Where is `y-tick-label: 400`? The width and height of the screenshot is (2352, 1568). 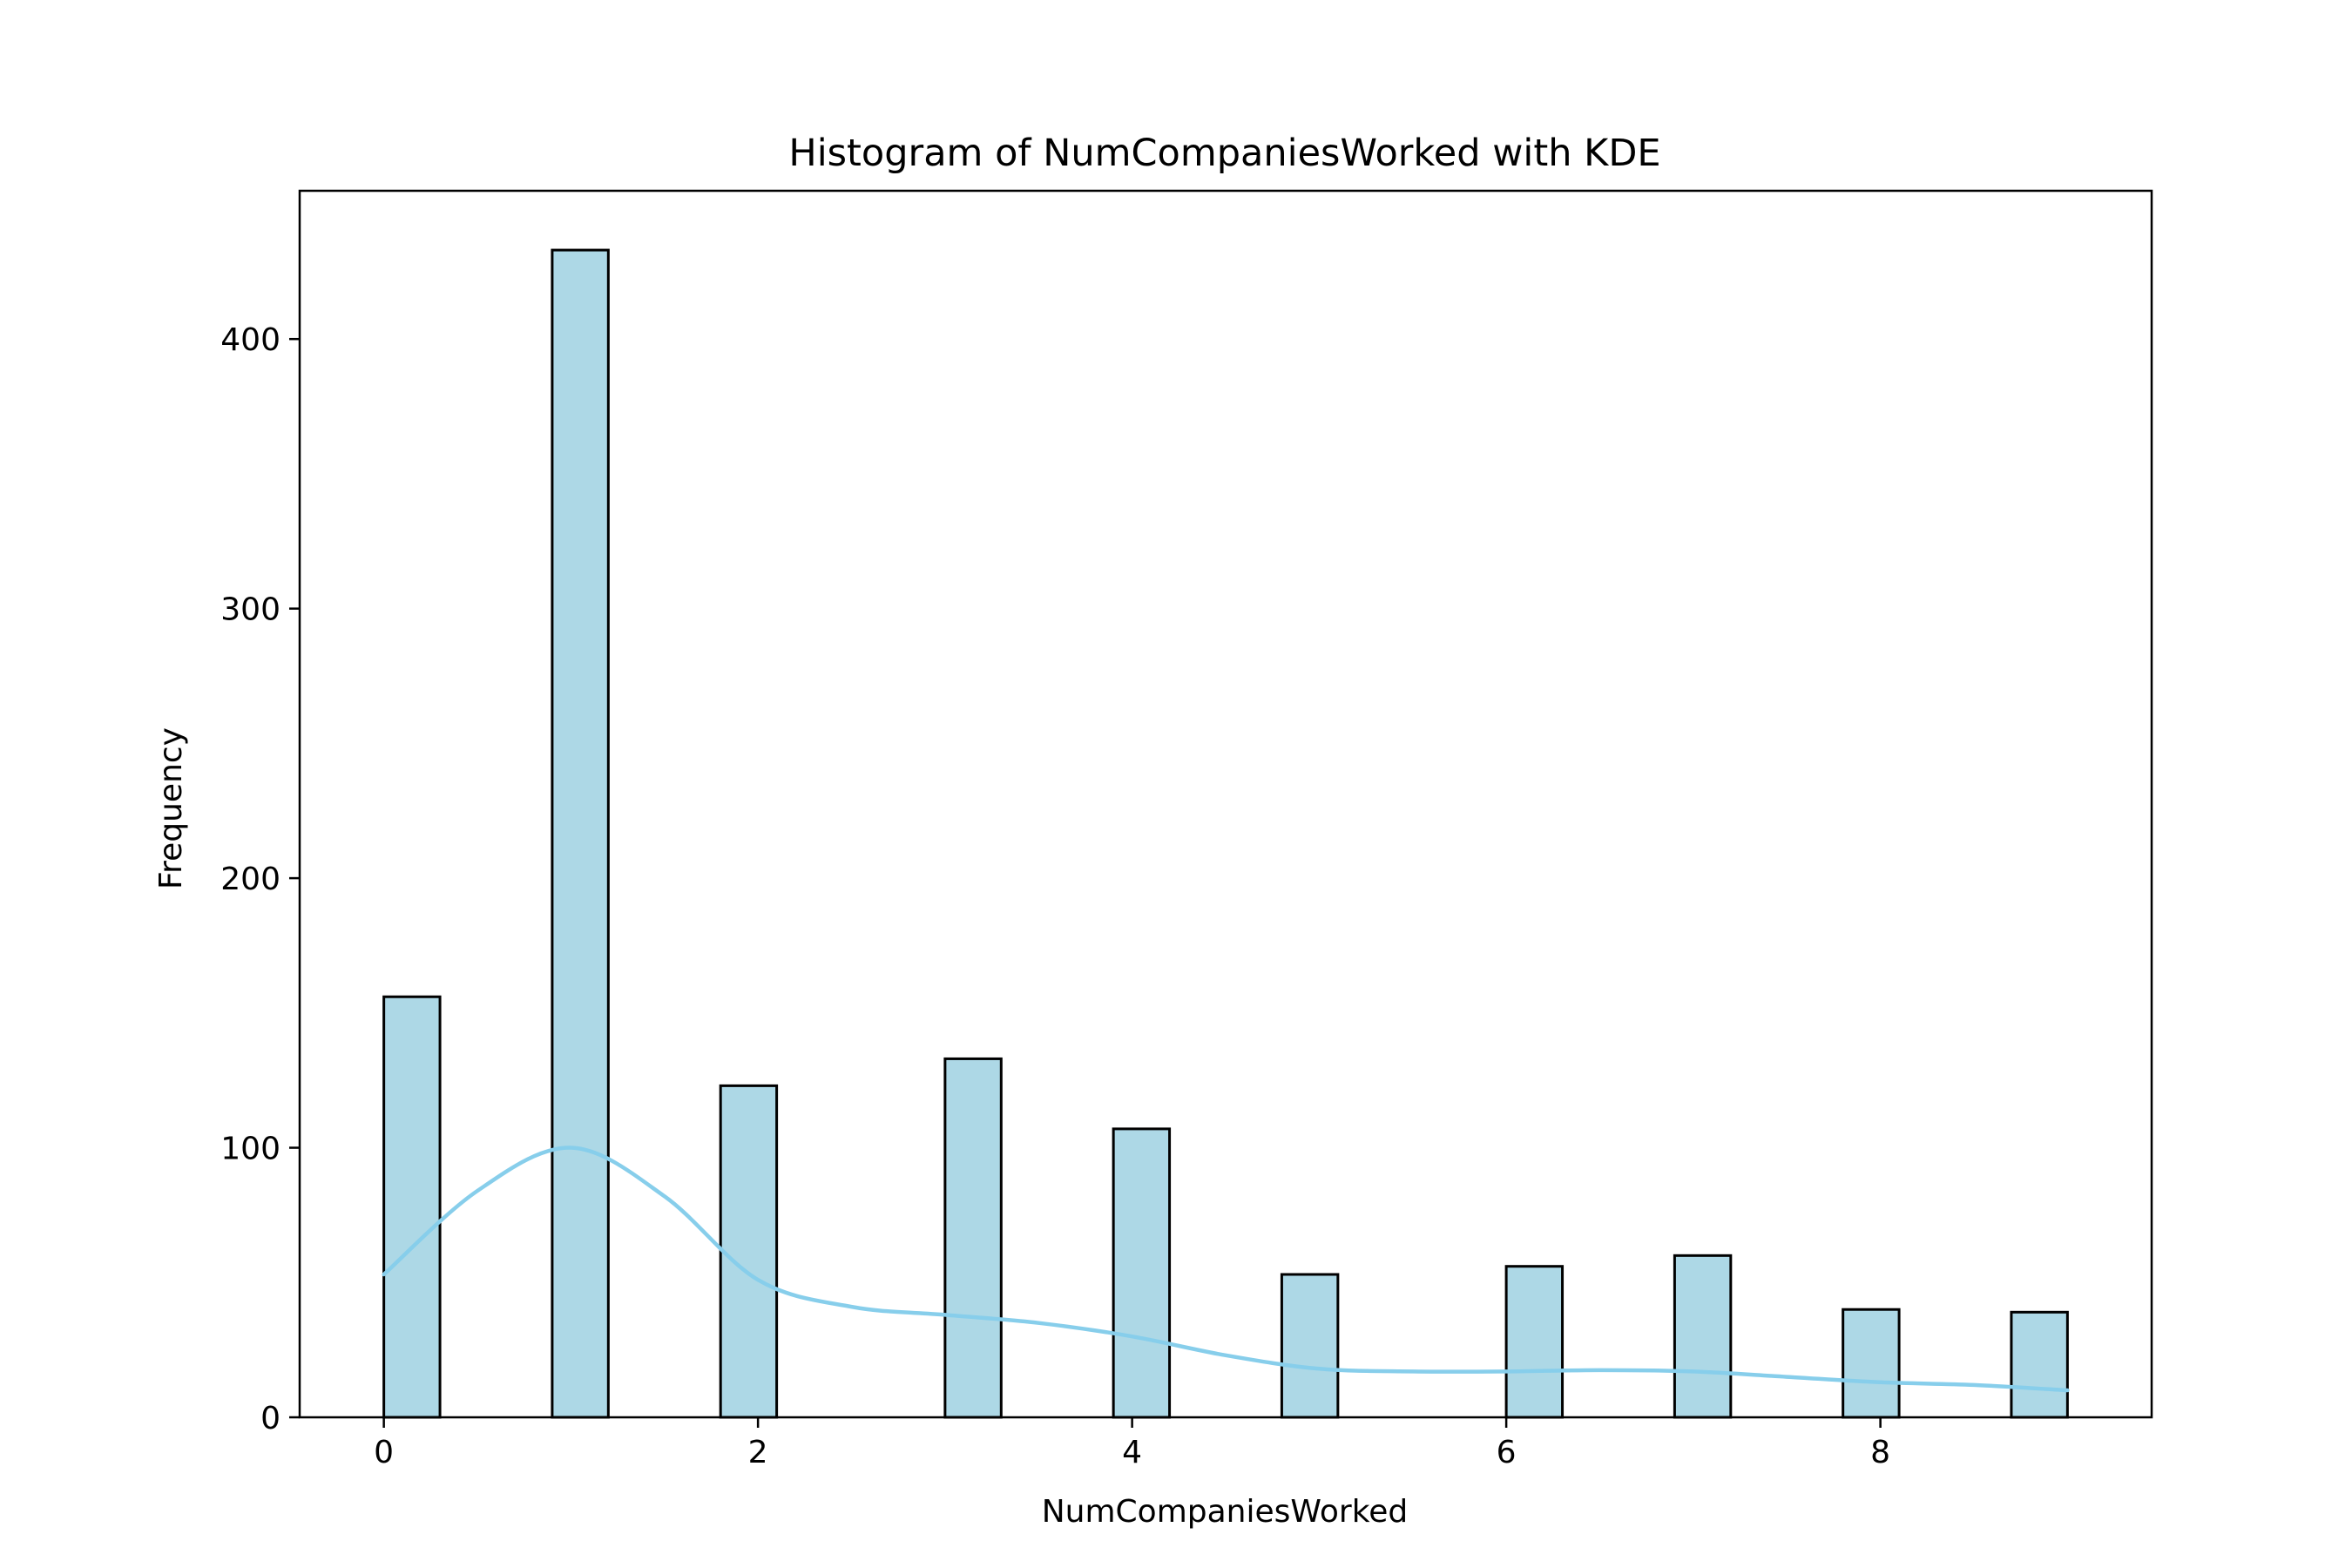
y-tick-label: 400 is located at coordinates (250, 340).